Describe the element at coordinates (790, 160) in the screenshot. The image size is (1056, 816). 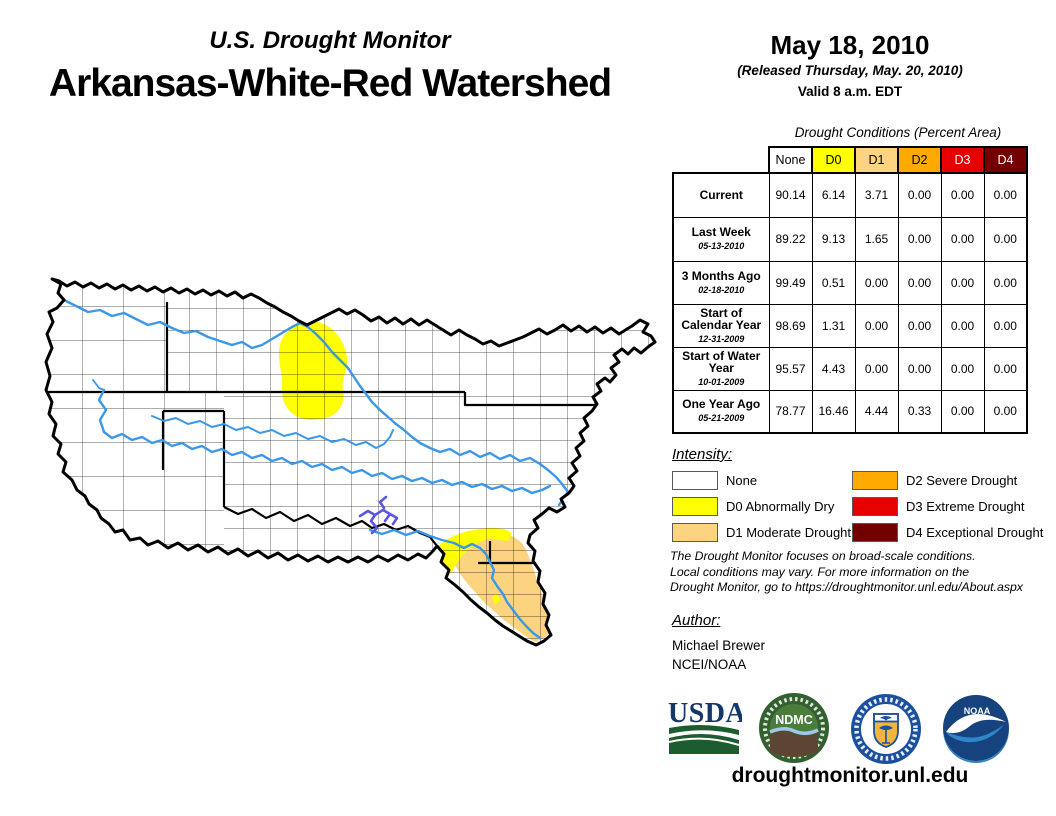
I see `column-header-none: None` at that location.